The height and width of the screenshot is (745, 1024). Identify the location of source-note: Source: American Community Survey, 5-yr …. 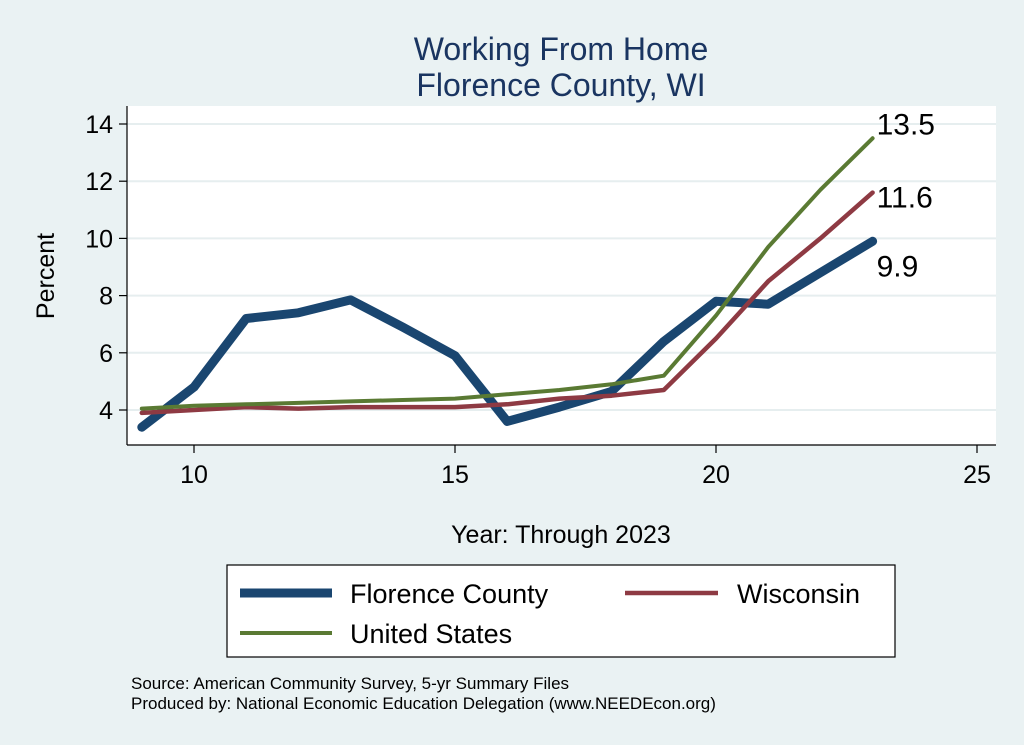
(350, 683).